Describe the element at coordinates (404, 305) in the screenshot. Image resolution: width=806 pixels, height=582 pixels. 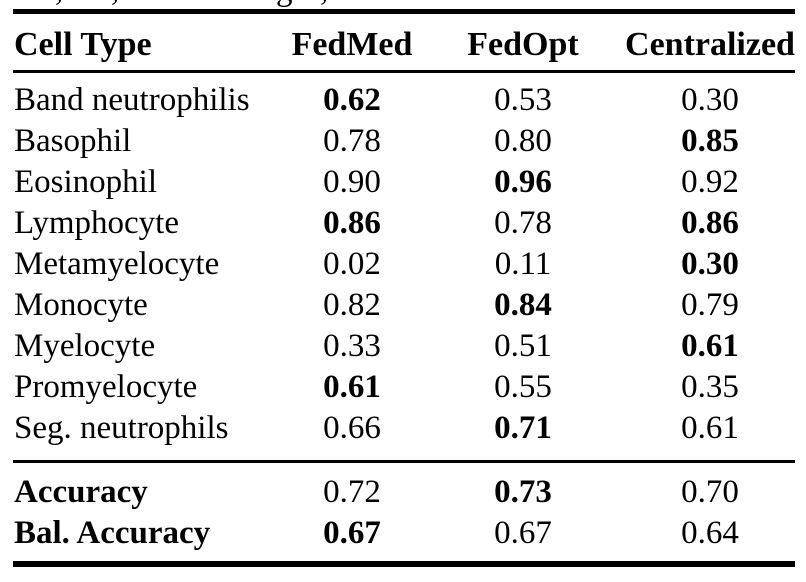
I see `table-row: Monocyte 0.82 0.84 0.79` at that location.